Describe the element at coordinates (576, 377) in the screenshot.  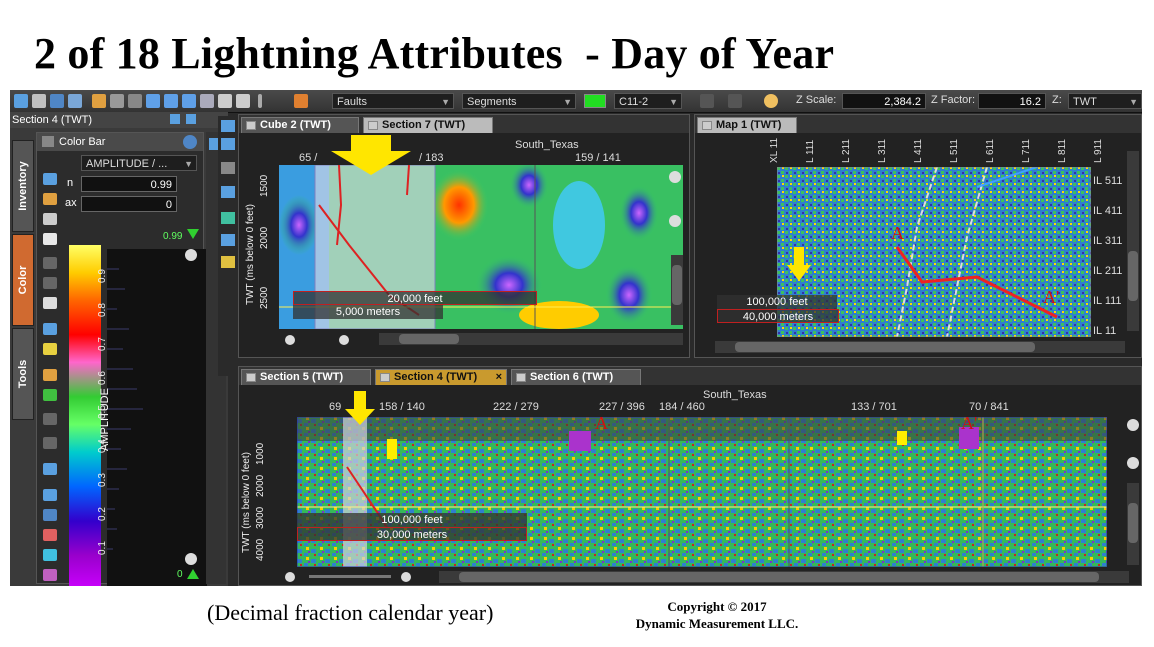
I see `tab-section-6: Section 6 (TWT)` at that location.